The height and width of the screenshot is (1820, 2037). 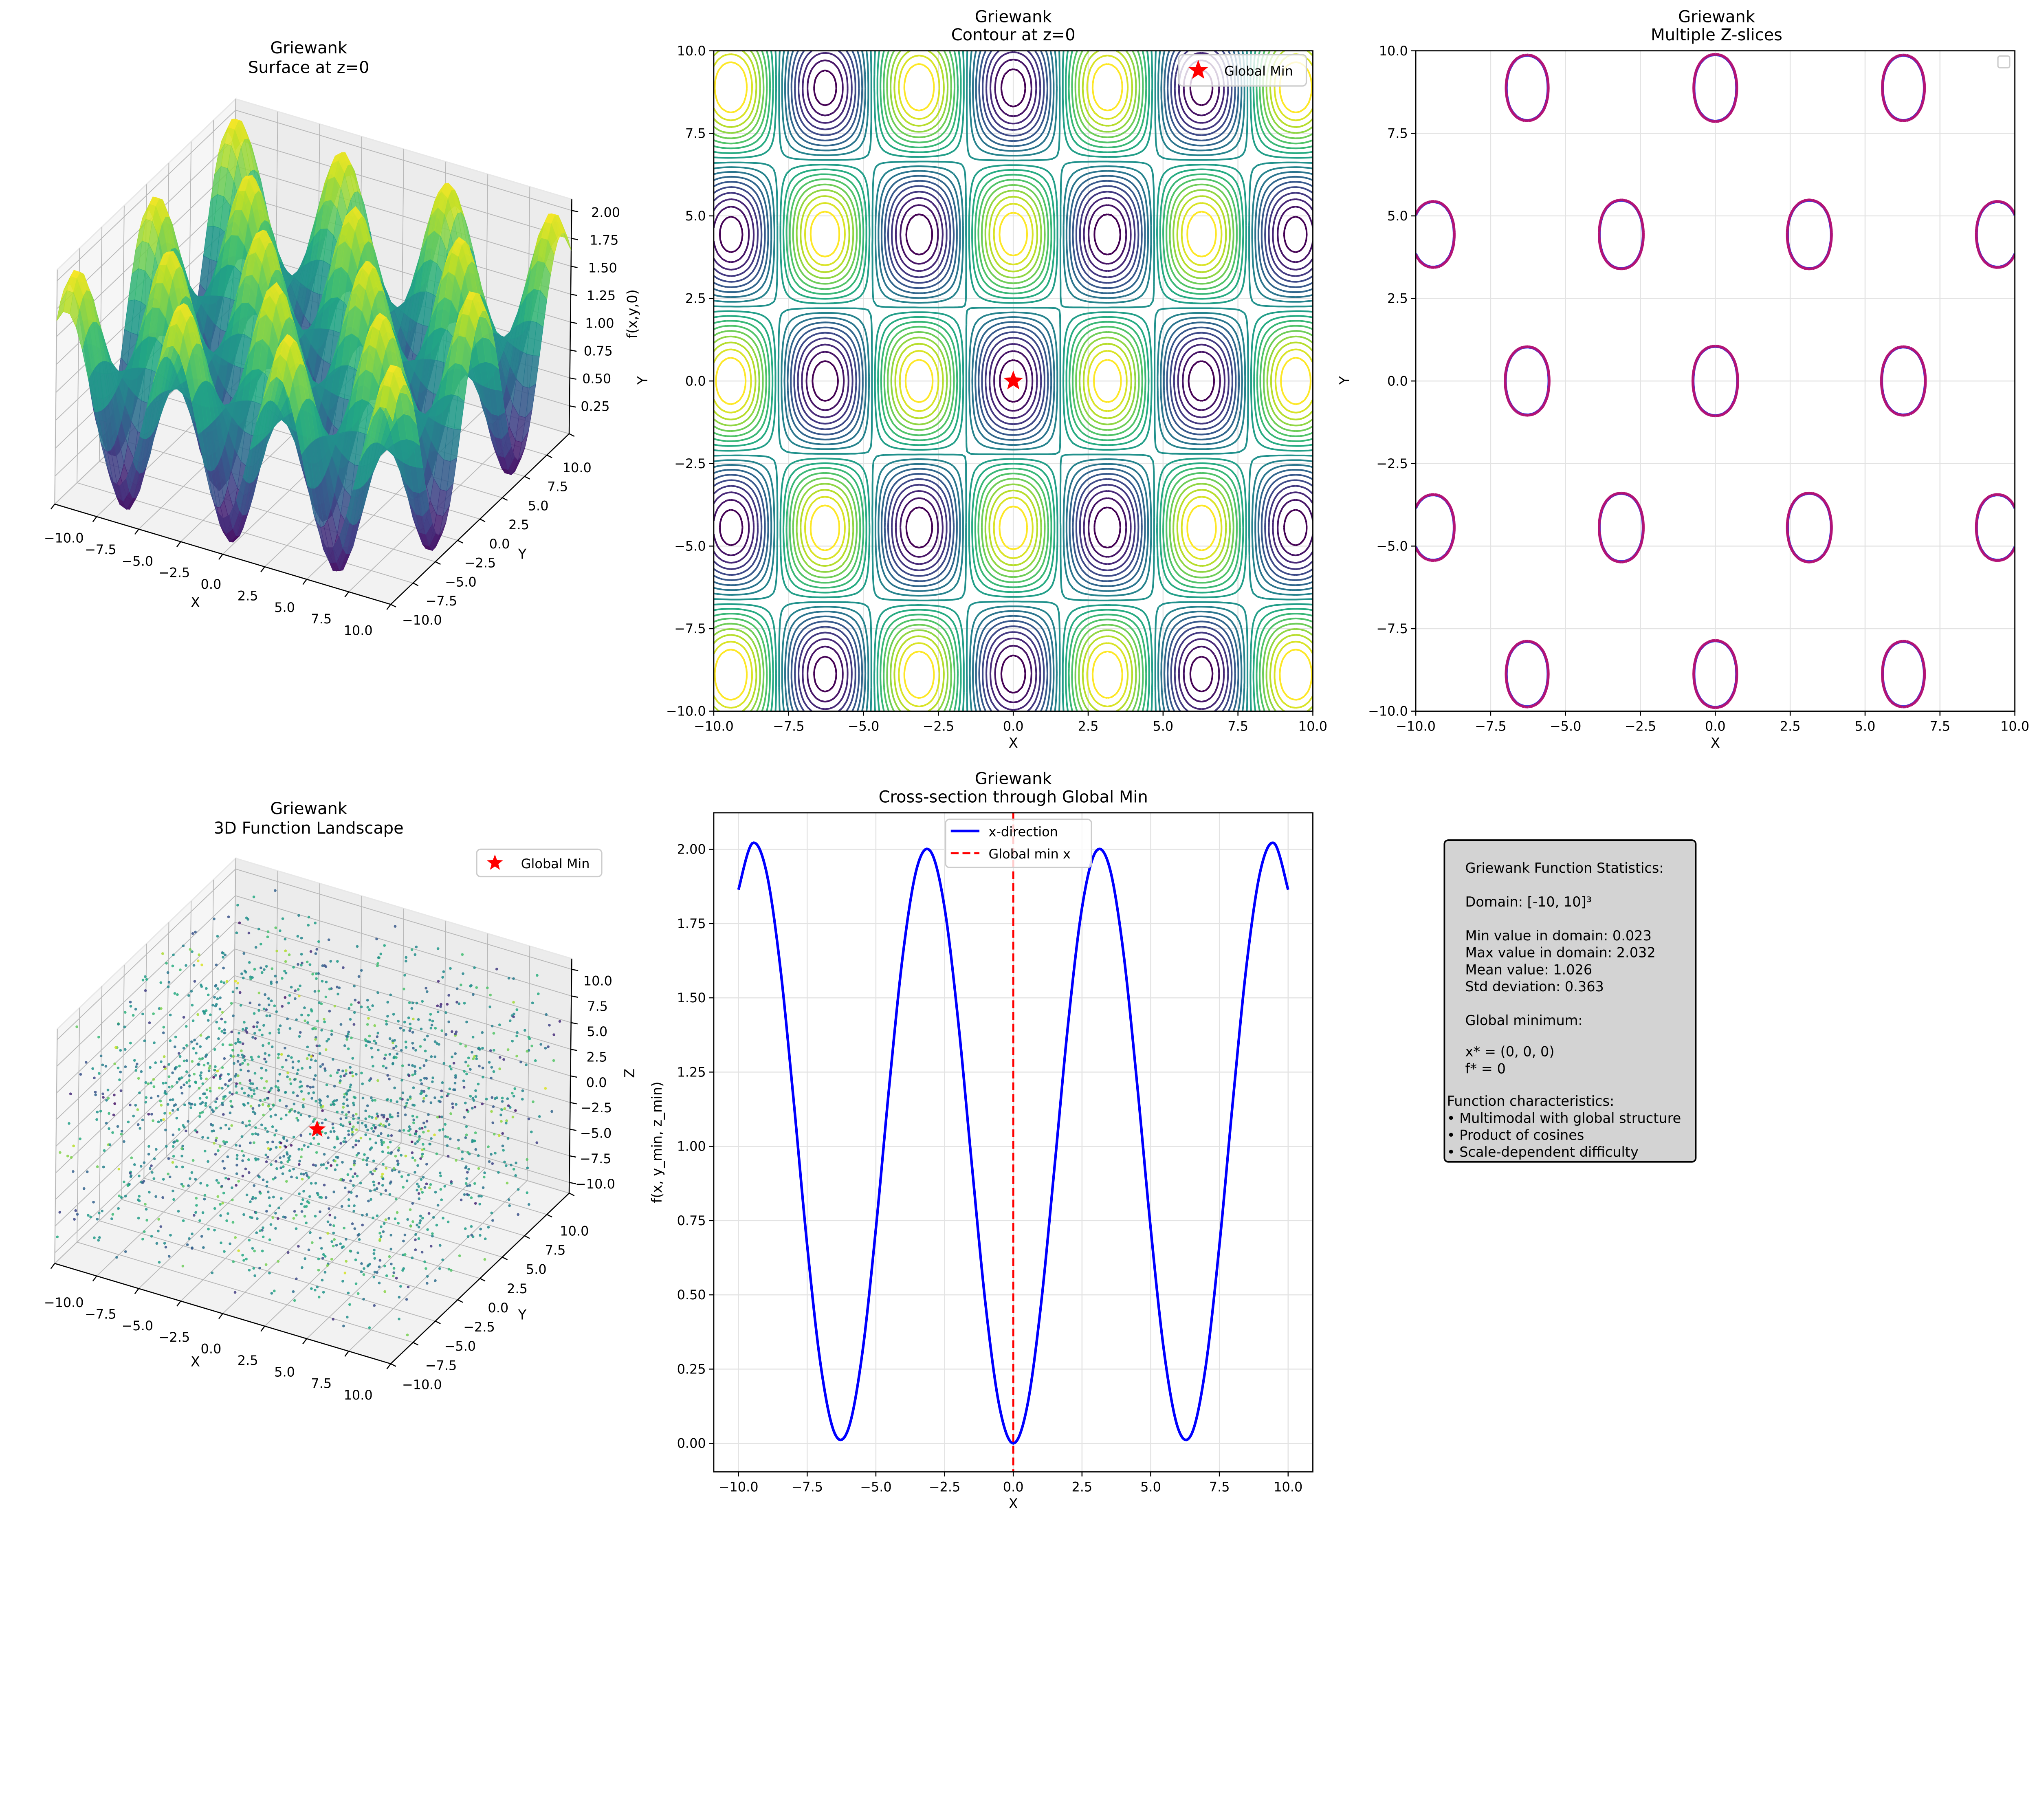 What do you see at coordinates (64, 1303) in the screenshot?
I see `x-tick-label: −10.0` at bounding box center [64, 1303].